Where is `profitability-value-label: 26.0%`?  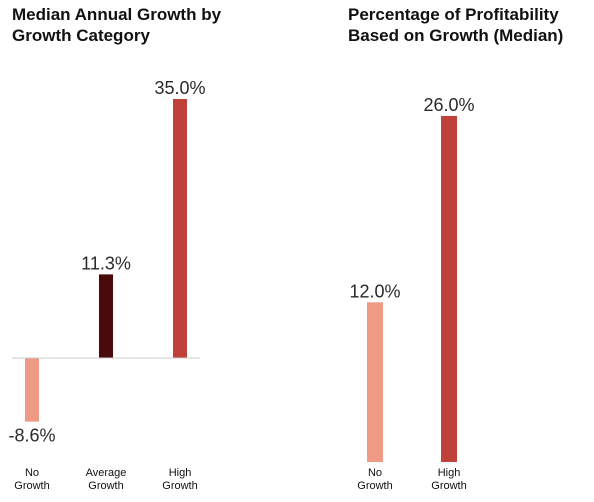
profitability-value-label: 26.0% is located at coordinates (448, 105).